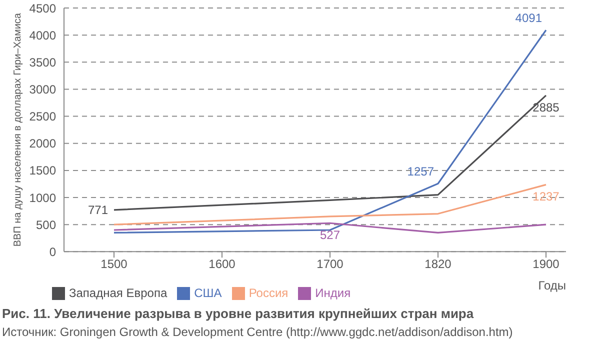 The image size is (600, 344). I want to click on data-label: 1257, so click(420, 171).